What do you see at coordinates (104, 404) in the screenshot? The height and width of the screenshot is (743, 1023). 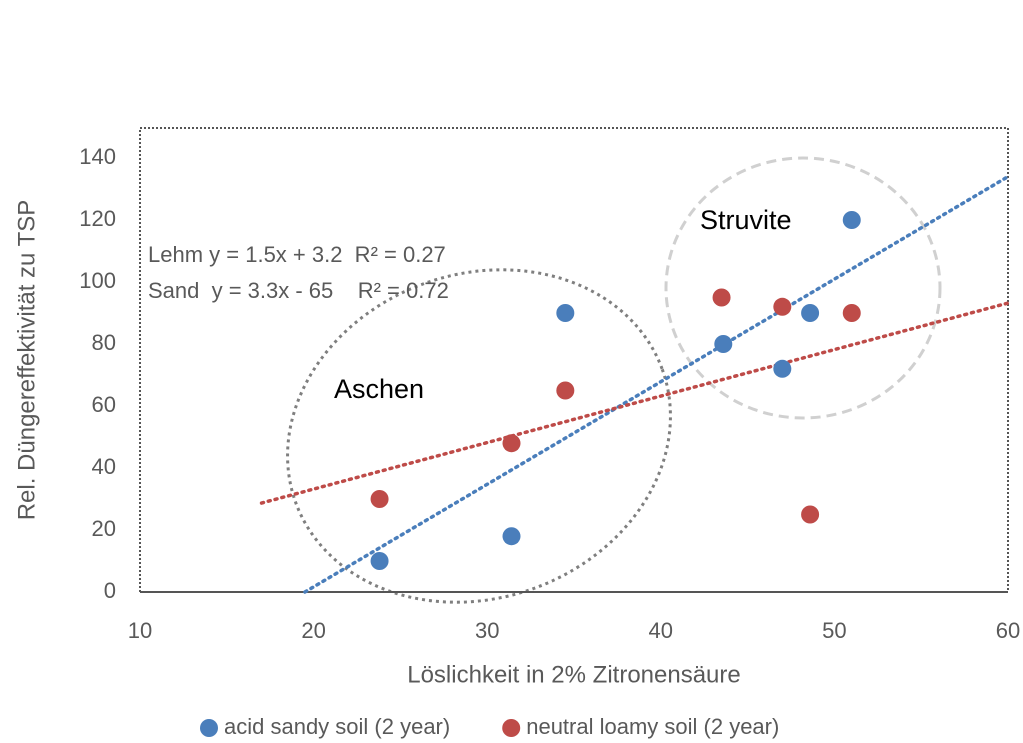 I see `y-tick-label: 60` at bounding box center [104, 404].